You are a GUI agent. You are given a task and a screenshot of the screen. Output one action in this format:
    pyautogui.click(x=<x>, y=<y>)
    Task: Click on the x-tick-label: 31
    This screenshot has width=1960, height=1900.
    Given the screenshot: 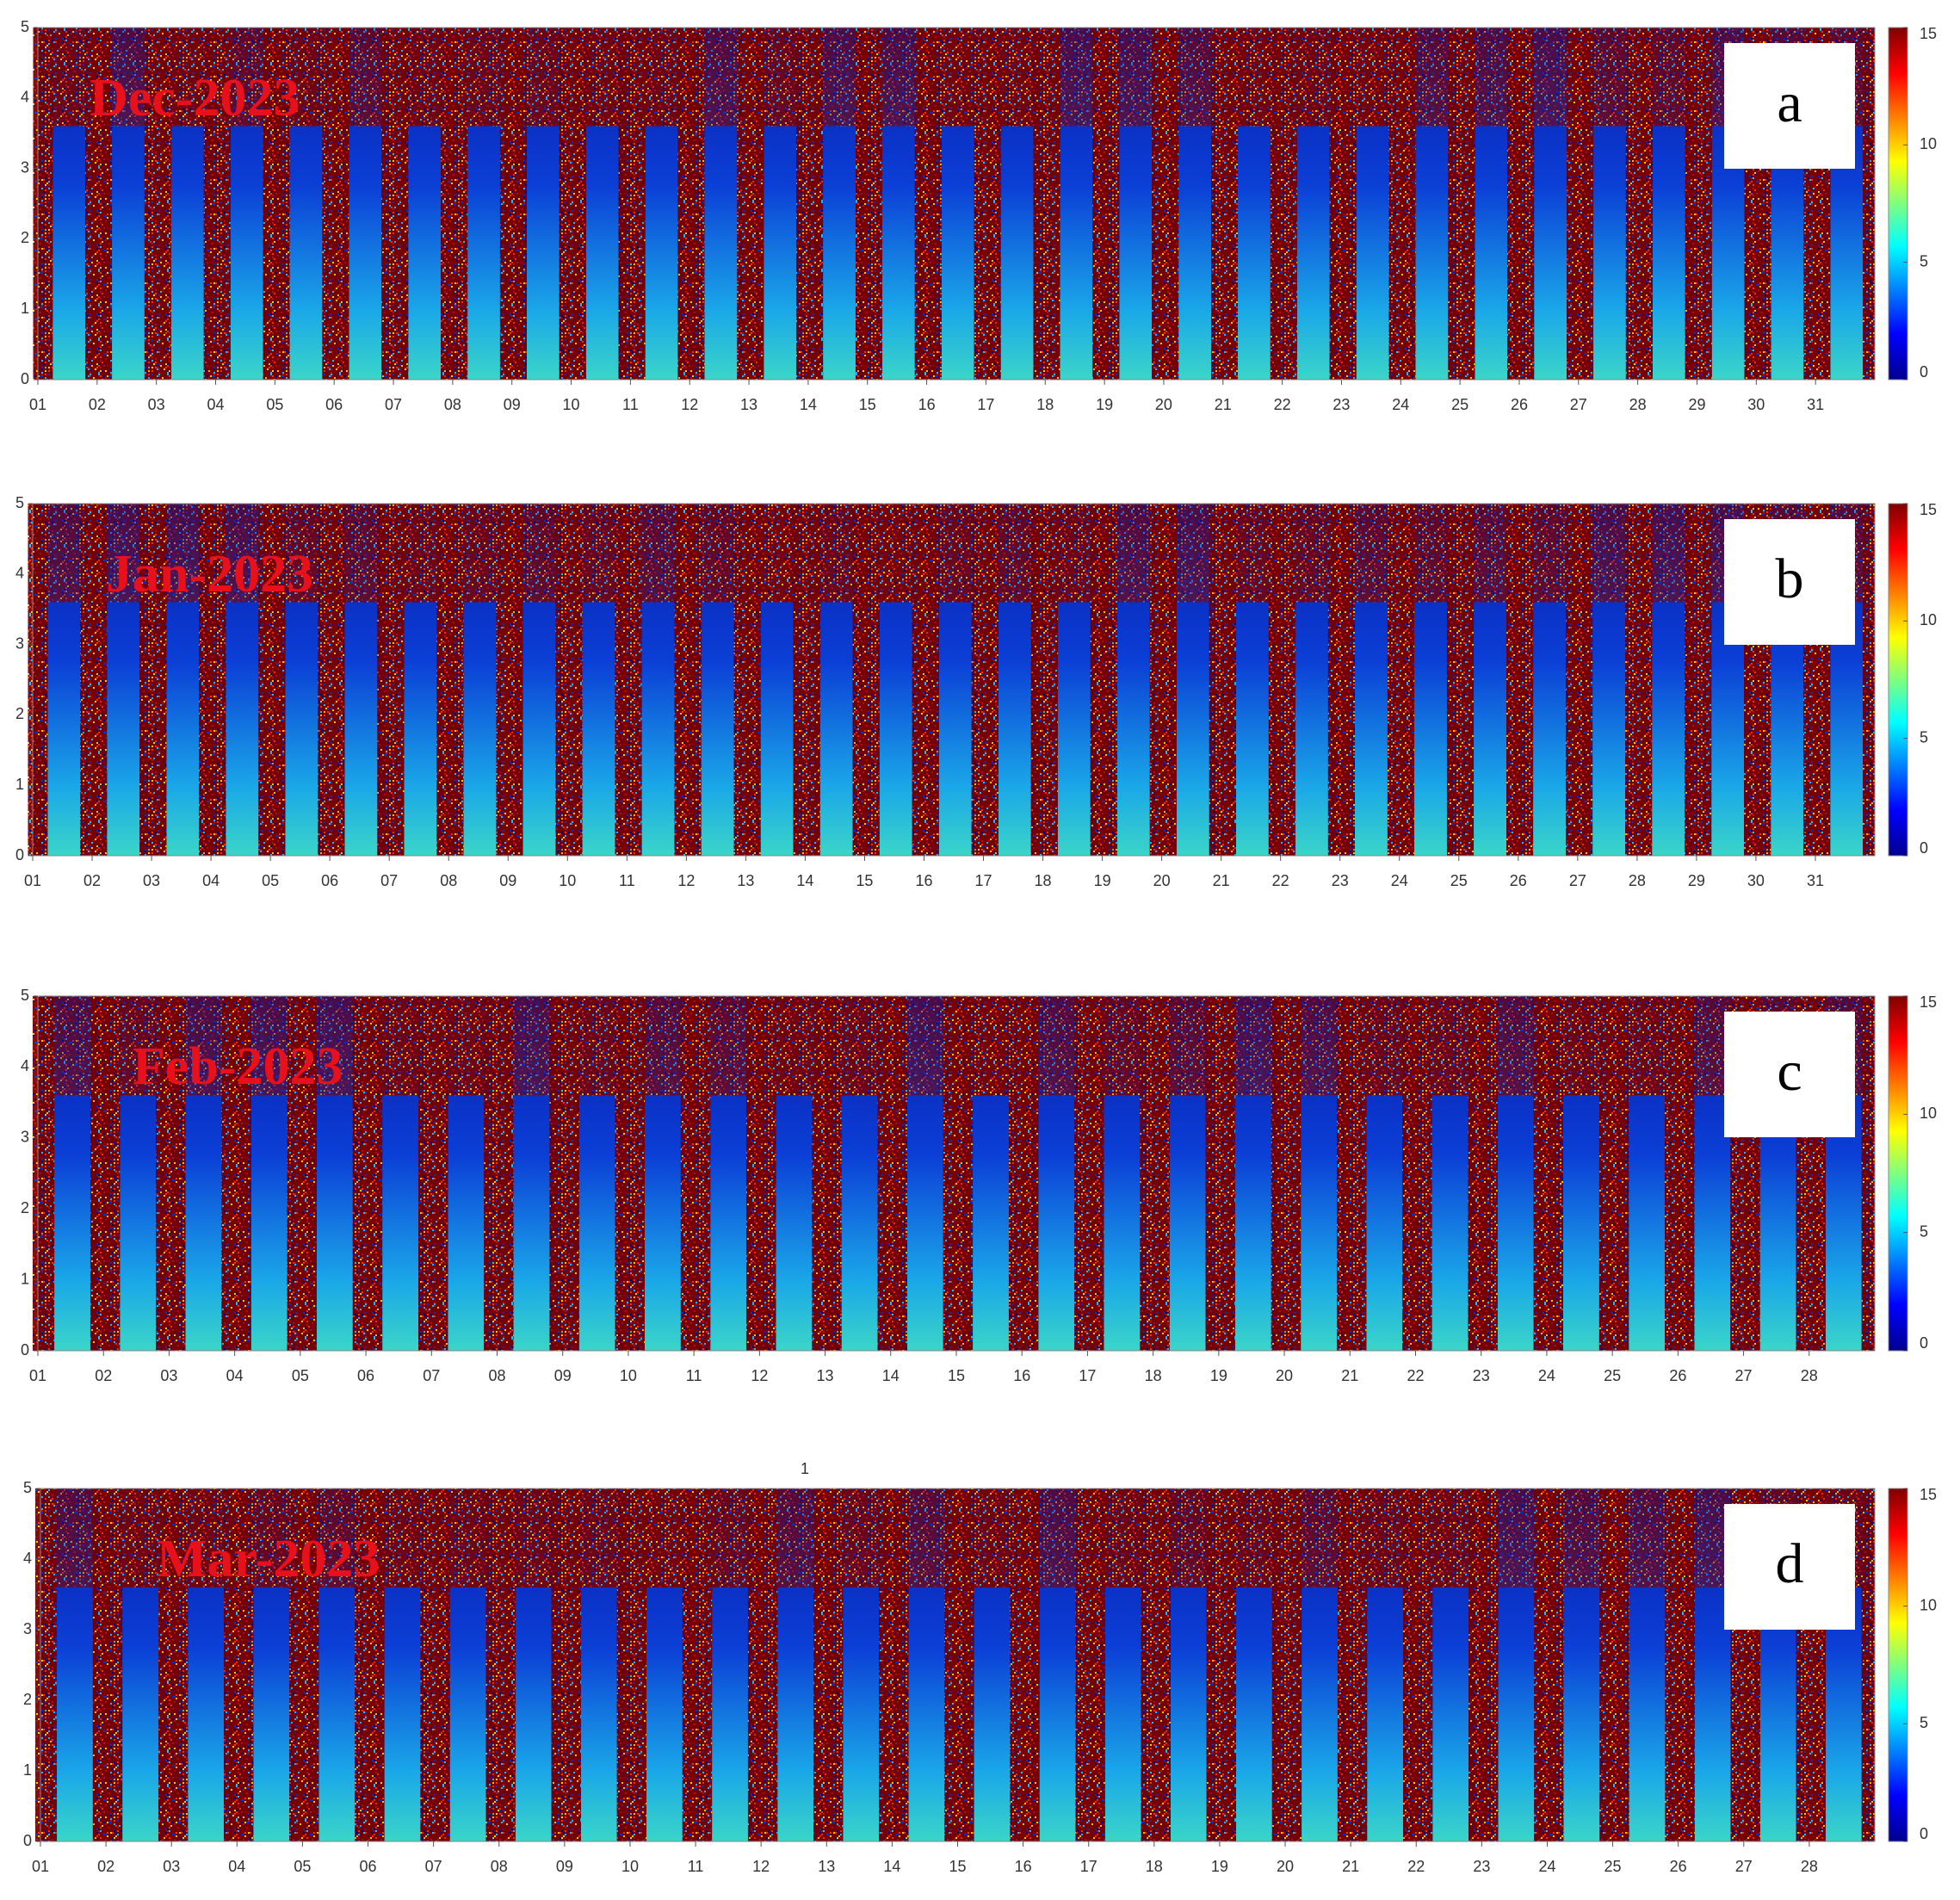 What is the action you would take?
    pyautogui.click(x=1815, y=881)
    